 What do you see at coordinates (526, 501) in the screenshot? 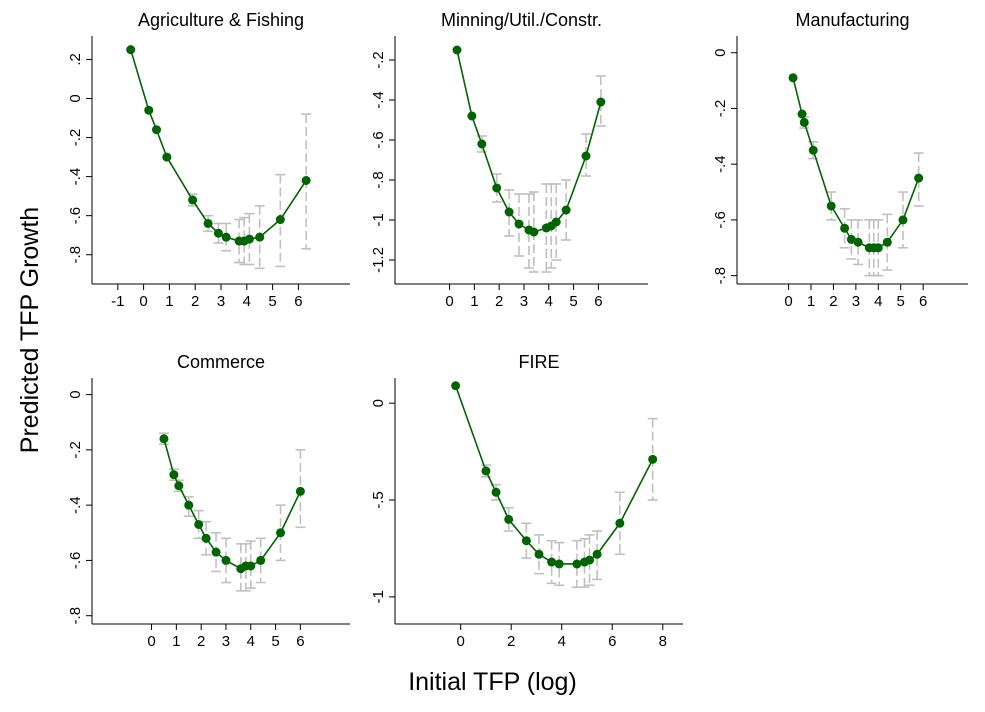
I see `chart-panel-5: FIRE 0 -.5 -1 0 2 4 6 8` at bounding box center [526, 501].